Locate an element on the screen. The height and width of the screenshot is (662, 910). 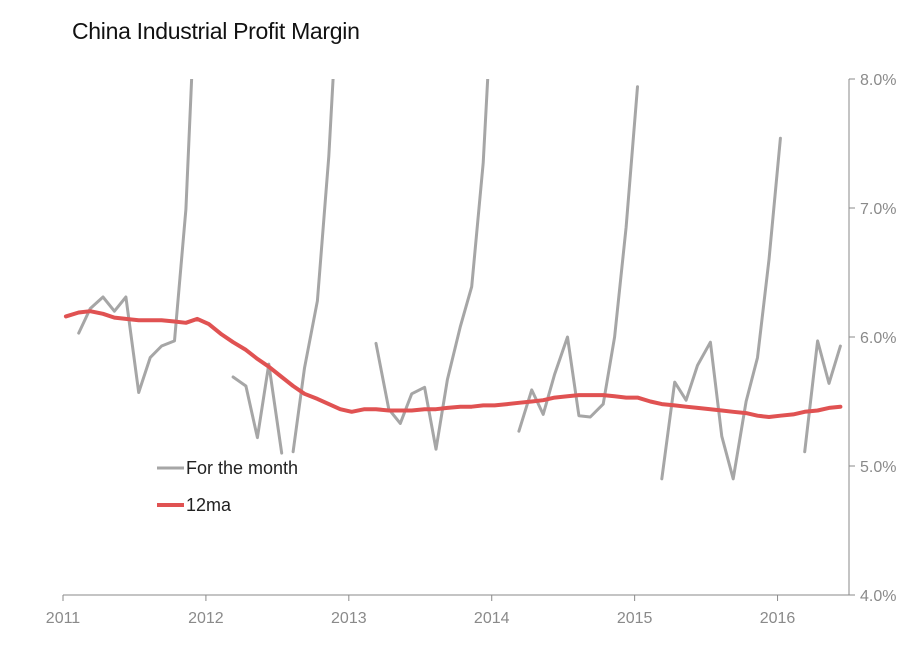
x-tick-label: 2014 is located at coordinates (492, 618).